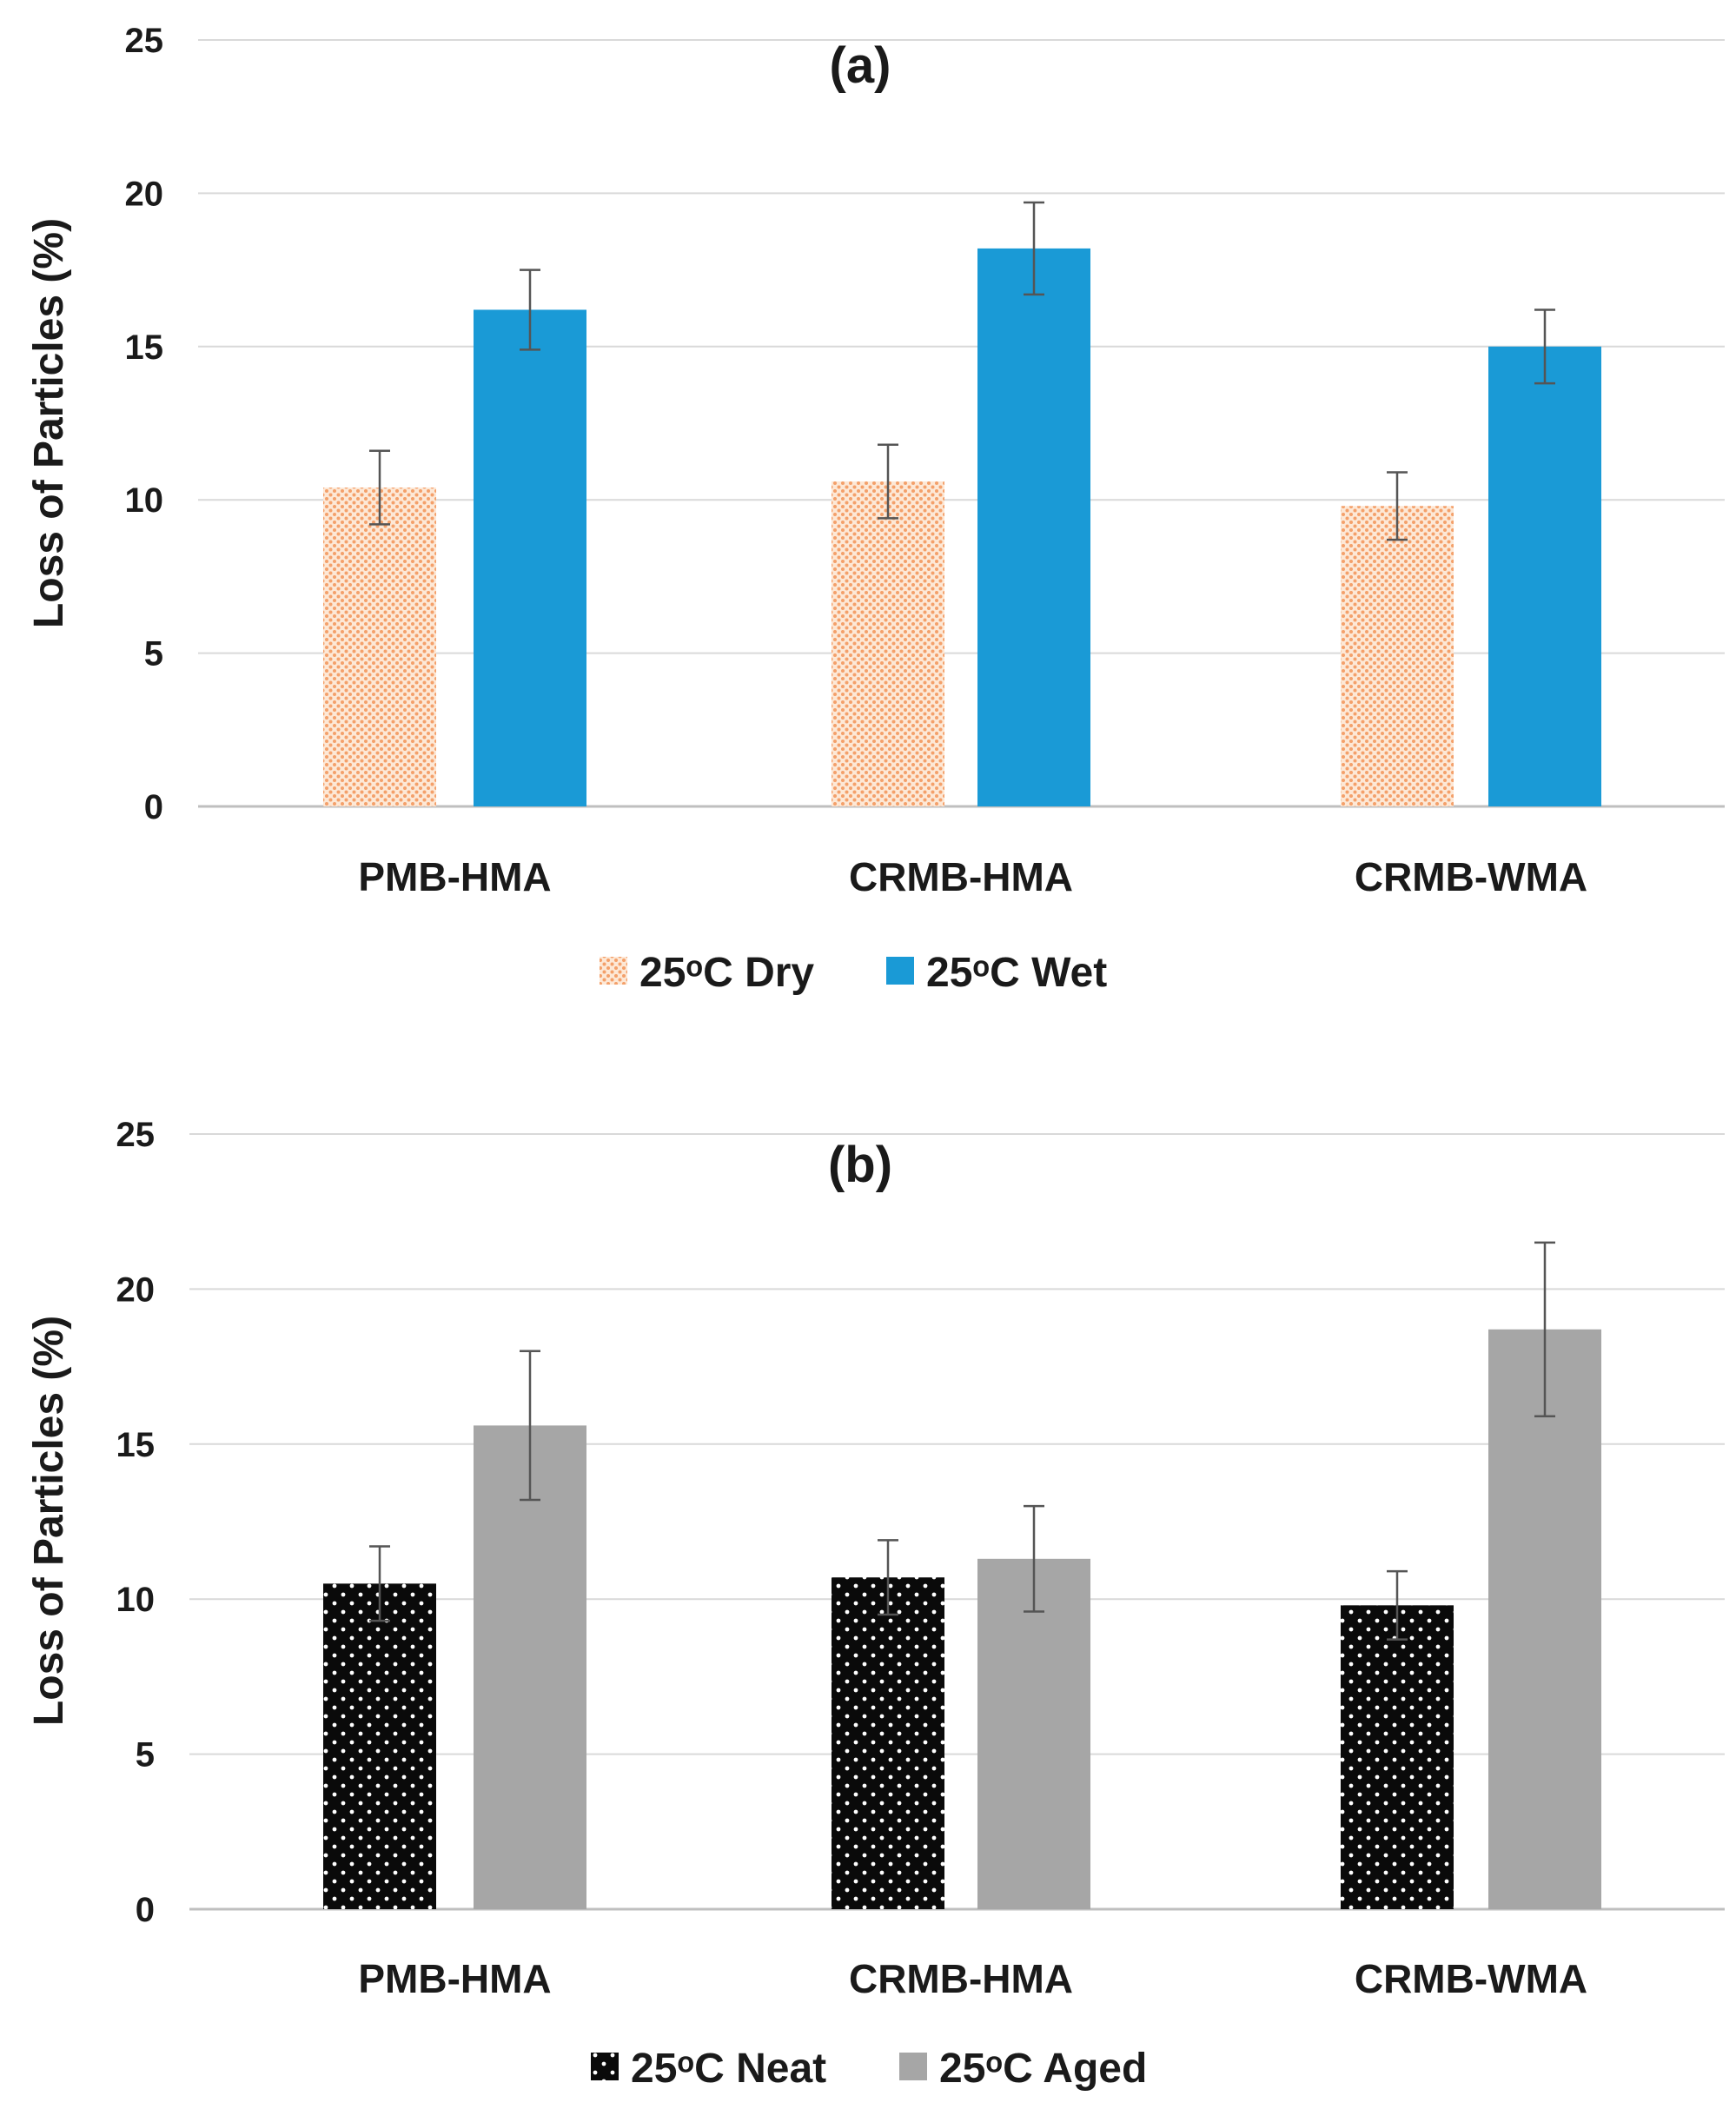  I want to click on chart-title: (a), so click(860, 66).